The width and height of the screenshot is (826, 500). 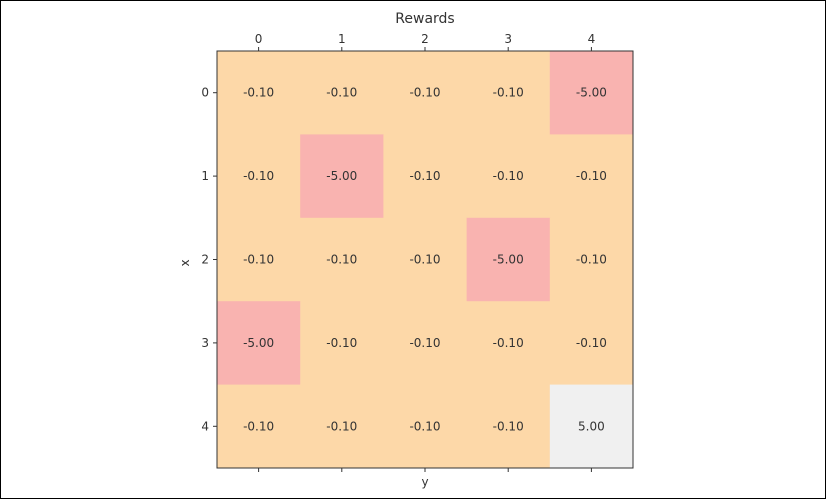 I want to click on heatmap-cell-r2-c4, so click(x=591, y=259).